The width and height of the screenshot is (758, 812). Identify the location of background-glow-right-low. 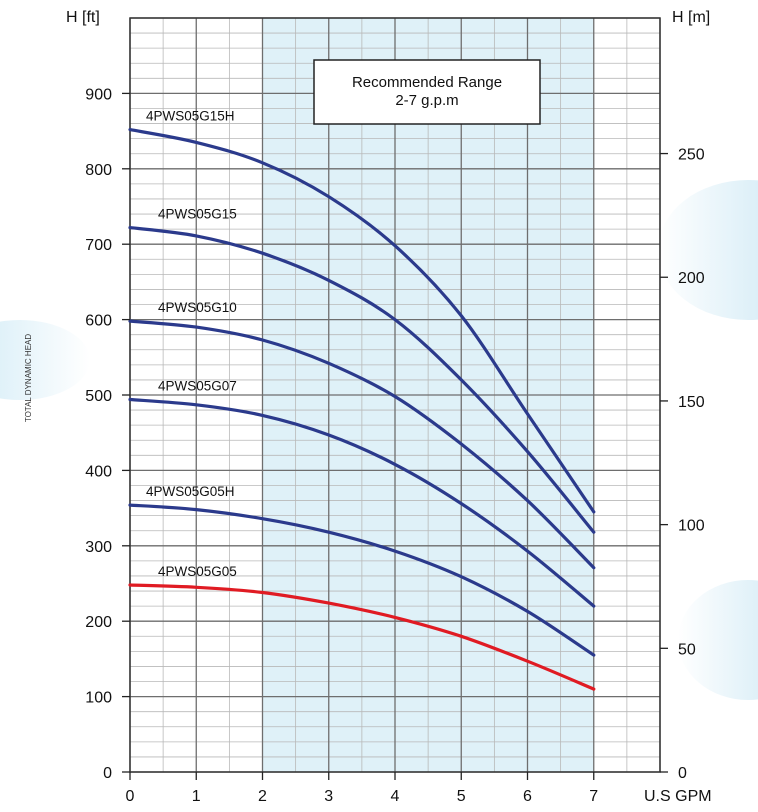
(718, 640).